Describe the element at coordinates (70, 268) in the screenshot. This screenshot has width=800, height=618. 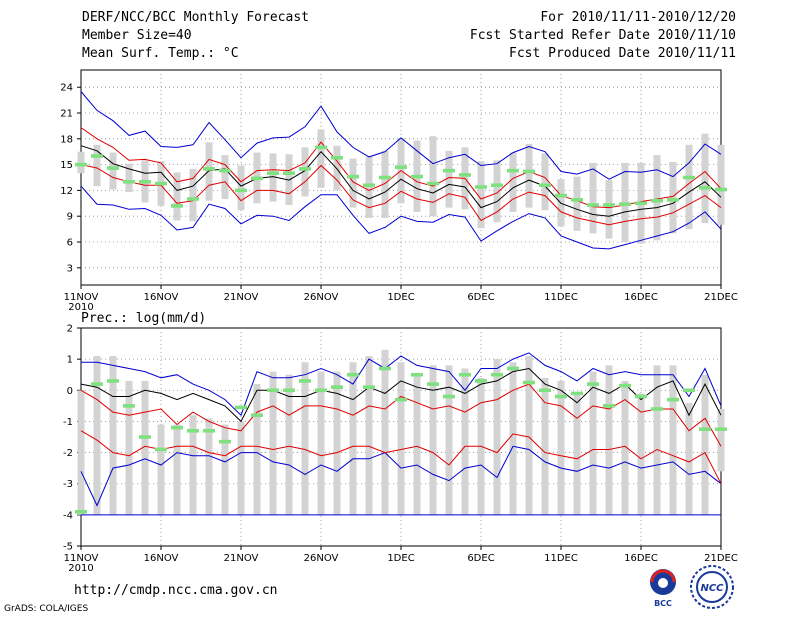
I see `y-tick-label: 3` at that location.